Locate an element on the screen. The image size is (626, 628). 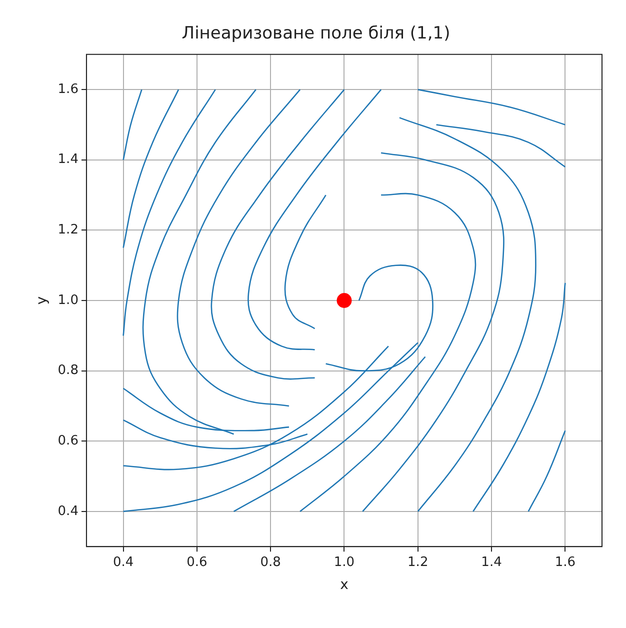
x-tick-label: 1.4 is located at coordinates (491, 562).